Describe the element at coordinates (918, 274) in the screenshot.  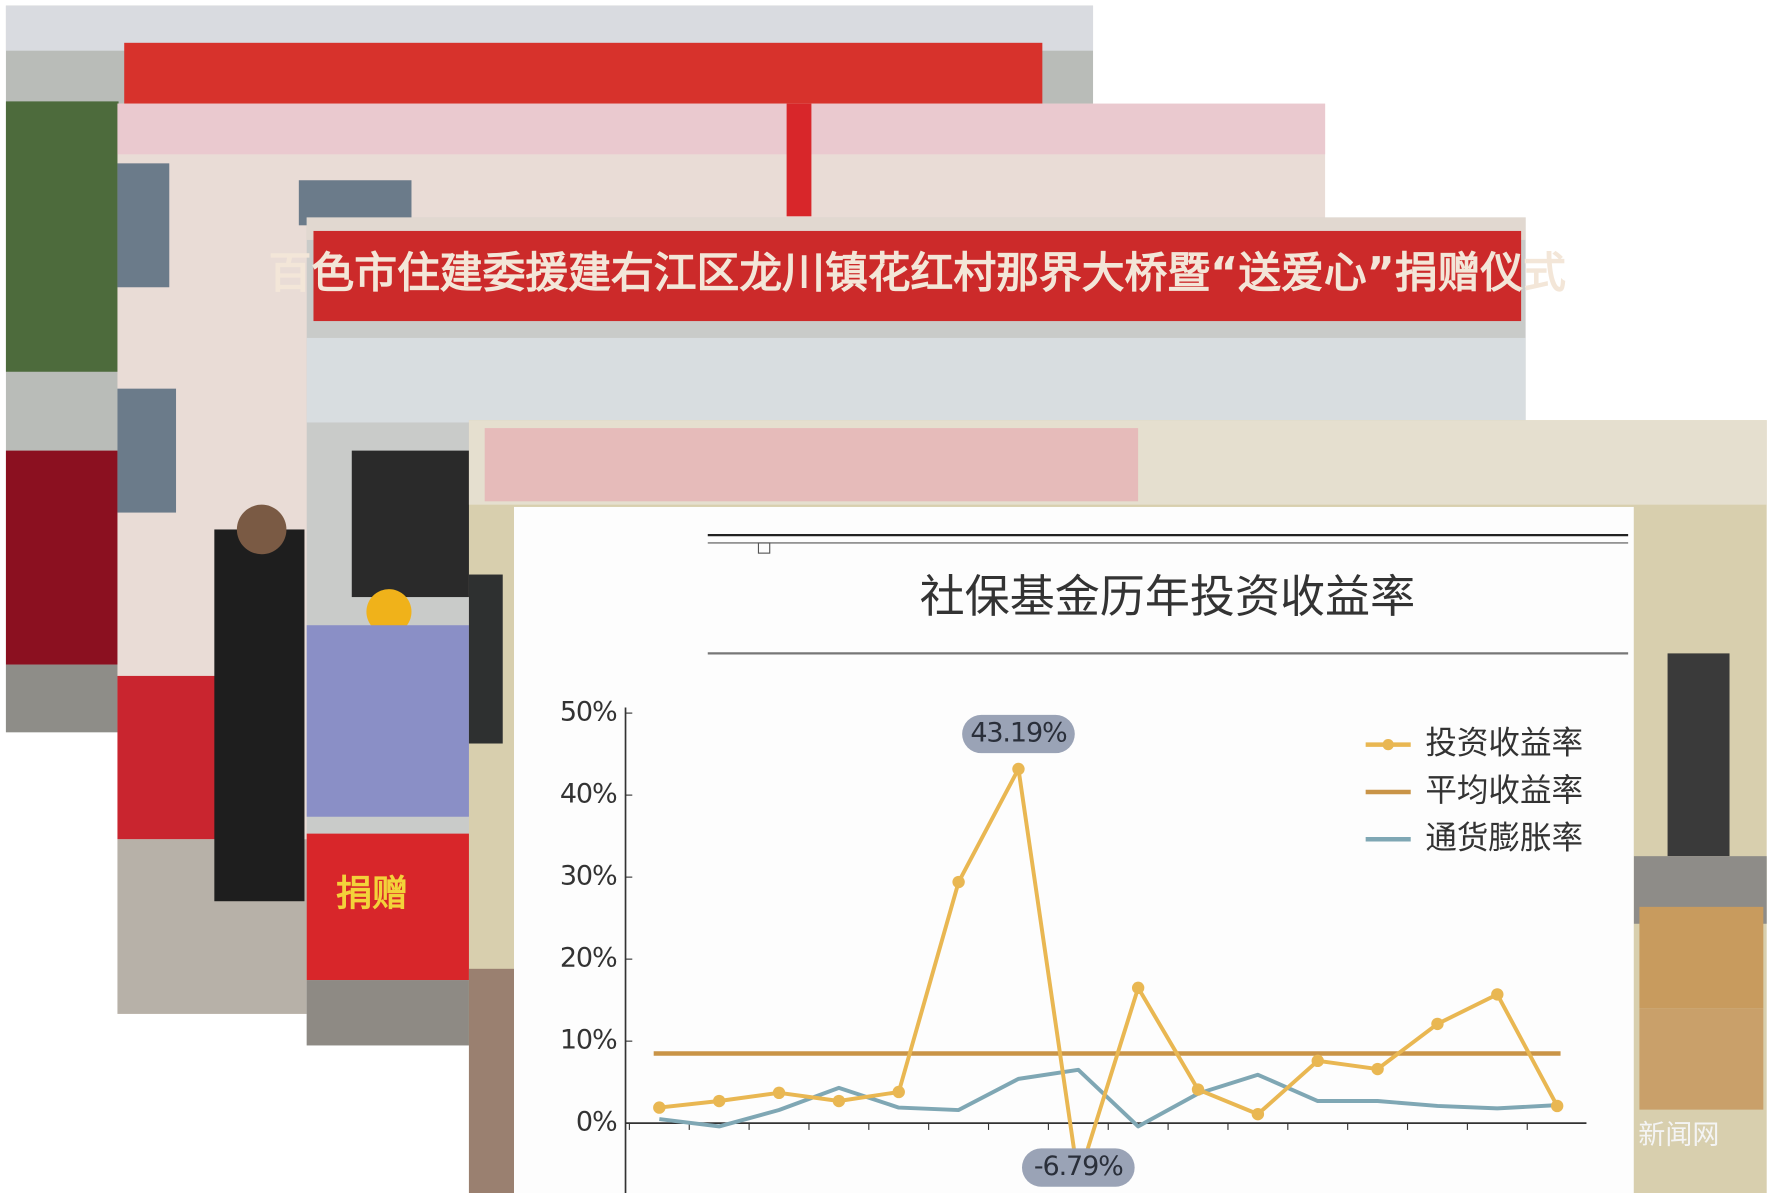
I see `banner-text: 百色市住建委援建右江区龙川镇花红村那界大桥暨“送爱心”捐赠仪式` at that location.